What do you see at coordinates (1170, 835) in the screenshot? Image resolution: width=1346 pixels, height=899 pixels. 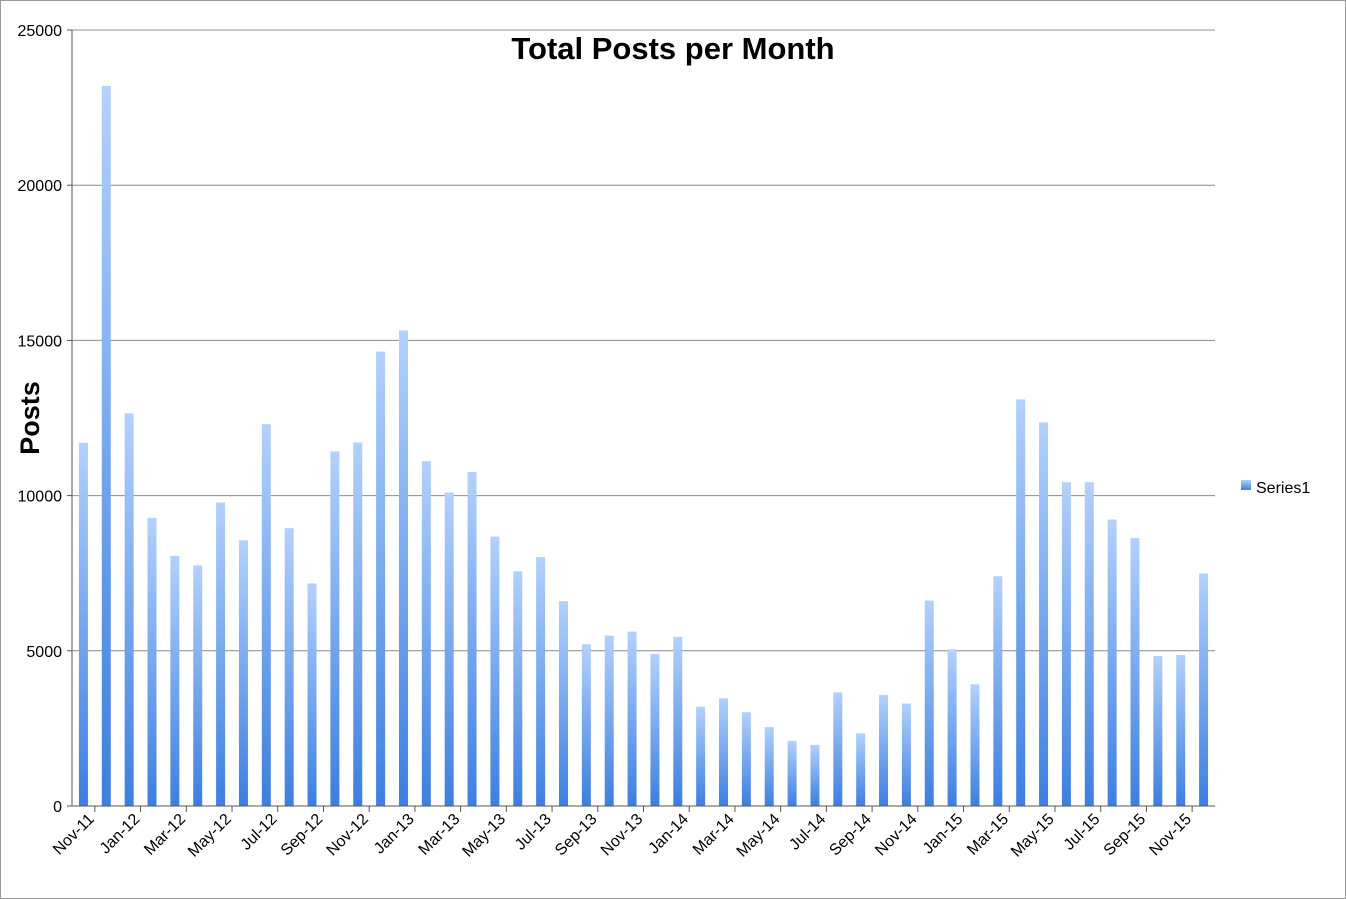 I see `x-tick-label: Nov-15` at bounding box center [1170, 835].